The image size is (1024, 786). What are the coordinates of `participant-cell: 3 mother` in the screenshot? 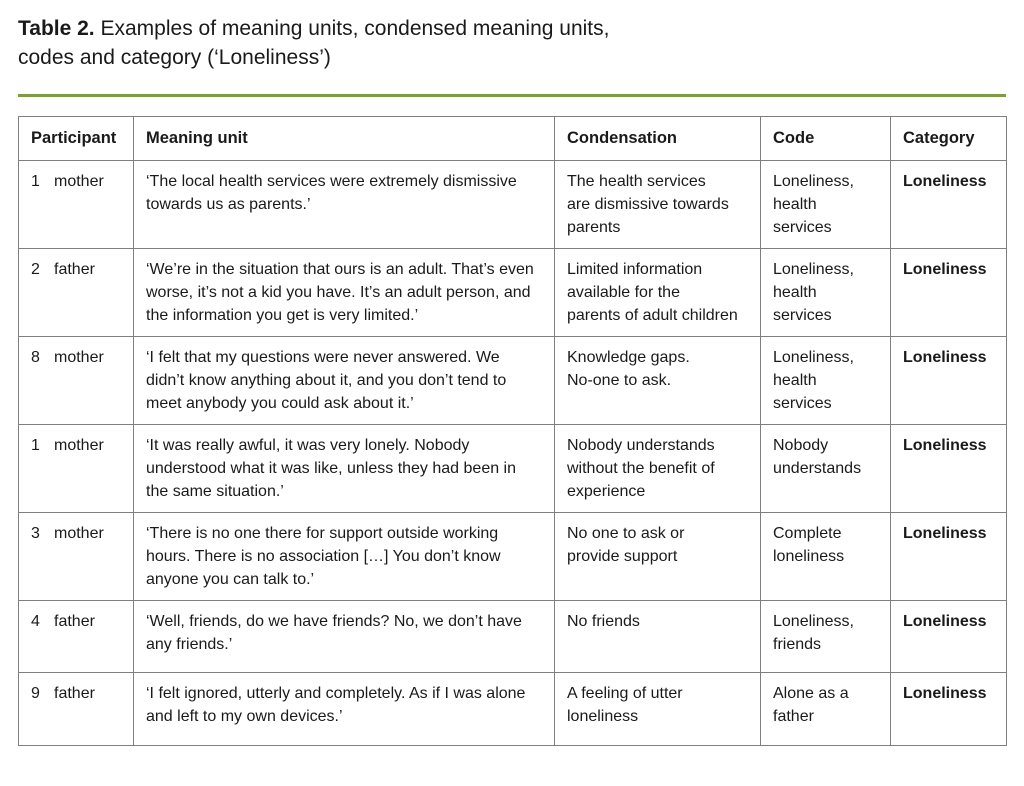 It's located at (76, 556).